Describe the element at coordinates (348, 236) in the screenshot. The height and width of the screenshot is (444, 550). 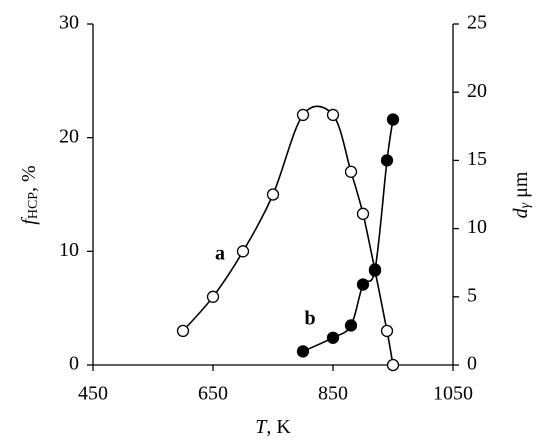
I see `series-line` at that location.